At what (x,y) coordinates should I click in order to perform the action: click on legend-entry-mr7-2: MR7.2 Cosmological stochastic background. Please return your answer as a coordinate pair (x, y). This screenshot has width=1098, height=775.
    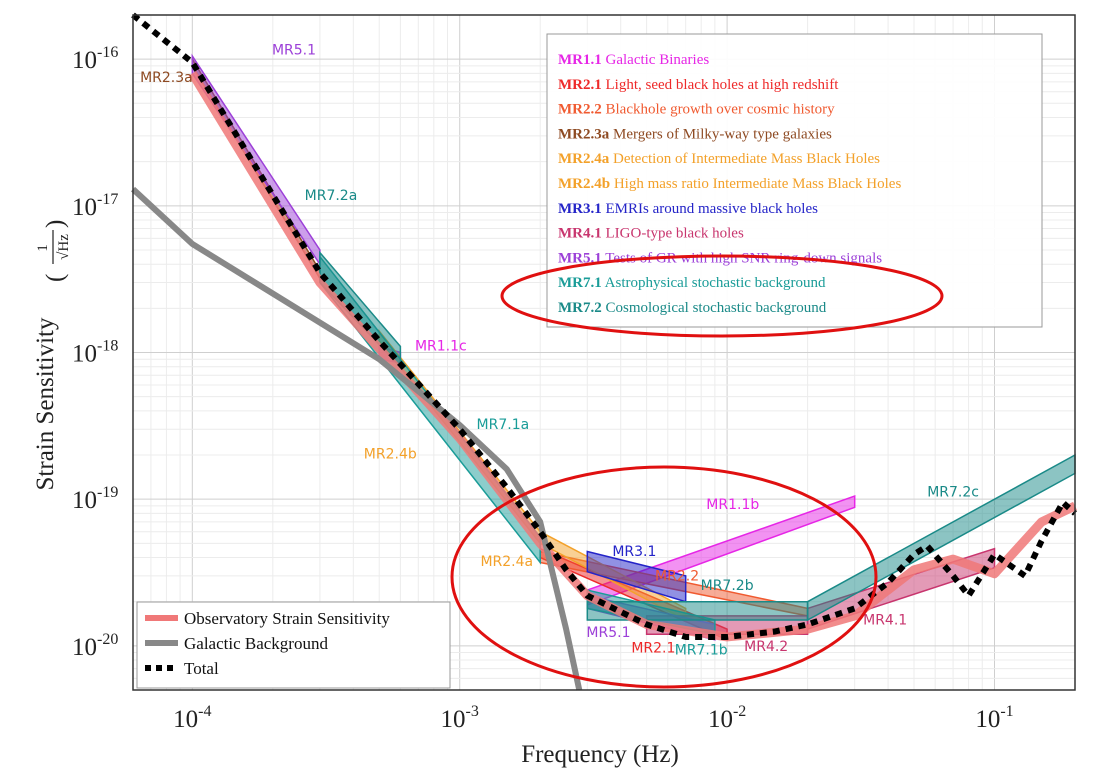
    Looking at the image, I should click on (692, 308).